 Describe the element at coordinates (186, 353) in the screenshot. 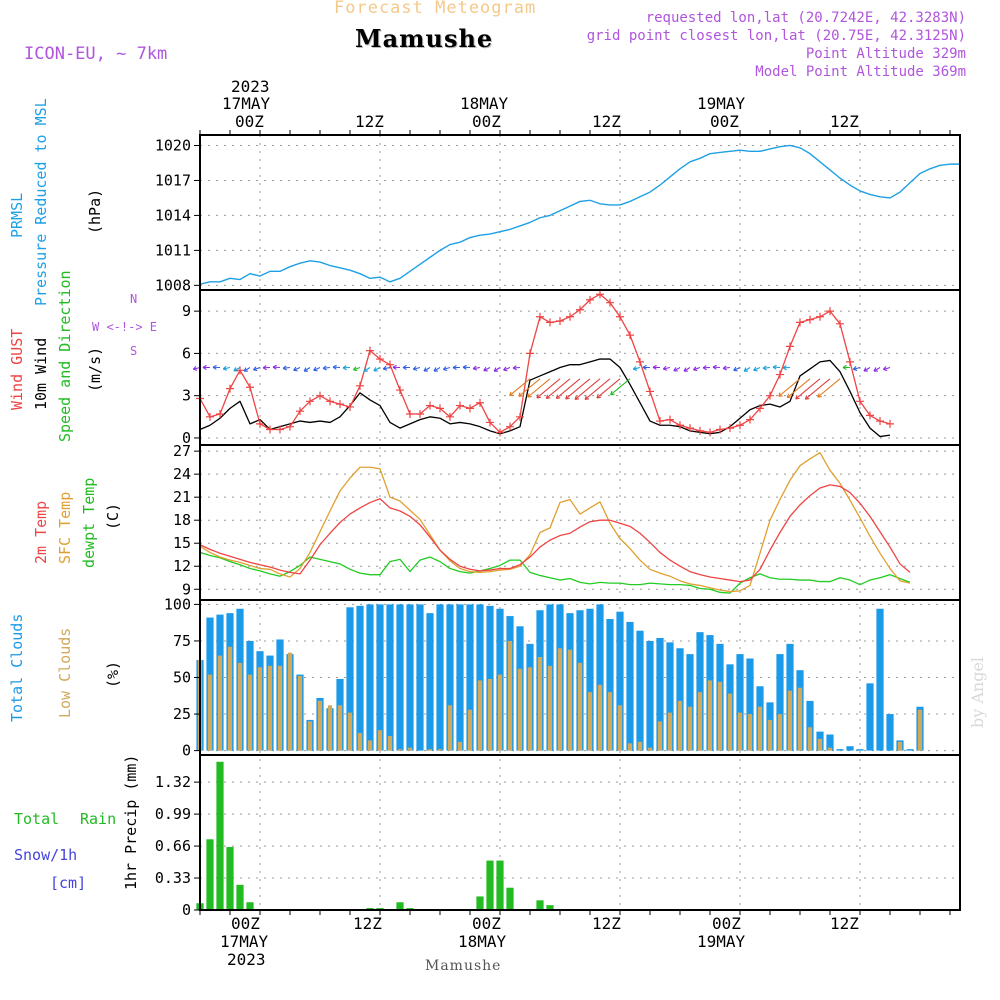

I see `wind-ytick-label: 6` at that location.